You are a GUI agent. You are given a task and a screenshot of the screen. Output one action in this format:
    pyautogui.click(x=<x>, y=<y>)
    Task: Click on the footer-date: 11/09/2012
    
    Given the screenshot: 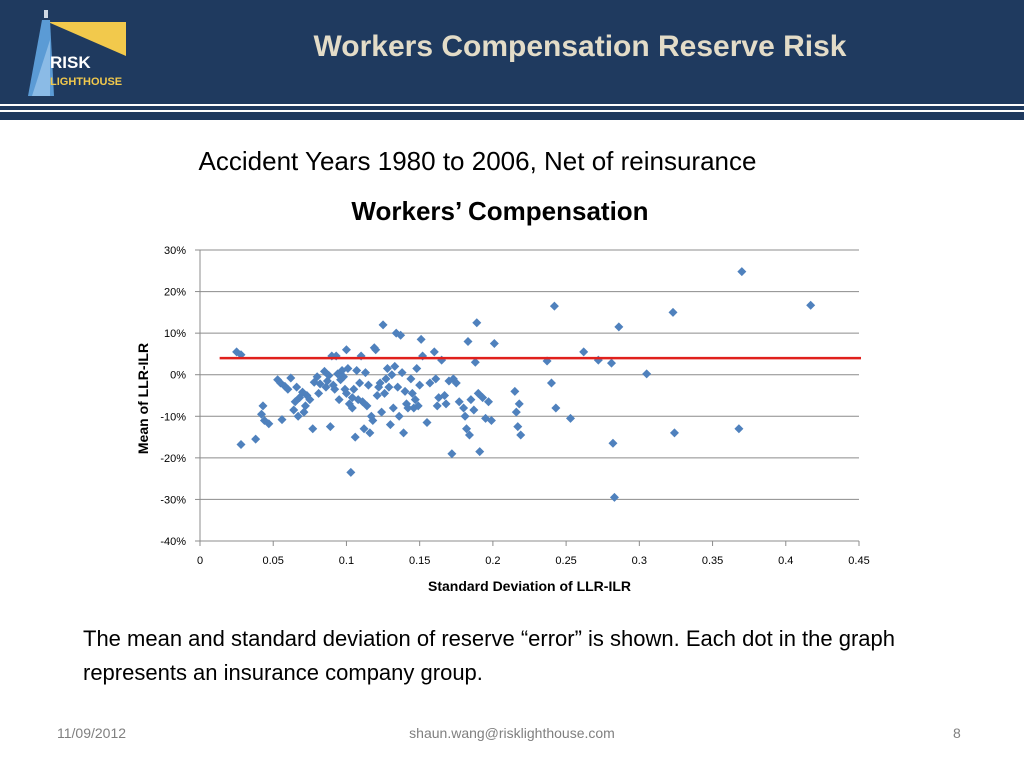 What is the action you would take?
    pyautogui.click(x=92, y=733)
    